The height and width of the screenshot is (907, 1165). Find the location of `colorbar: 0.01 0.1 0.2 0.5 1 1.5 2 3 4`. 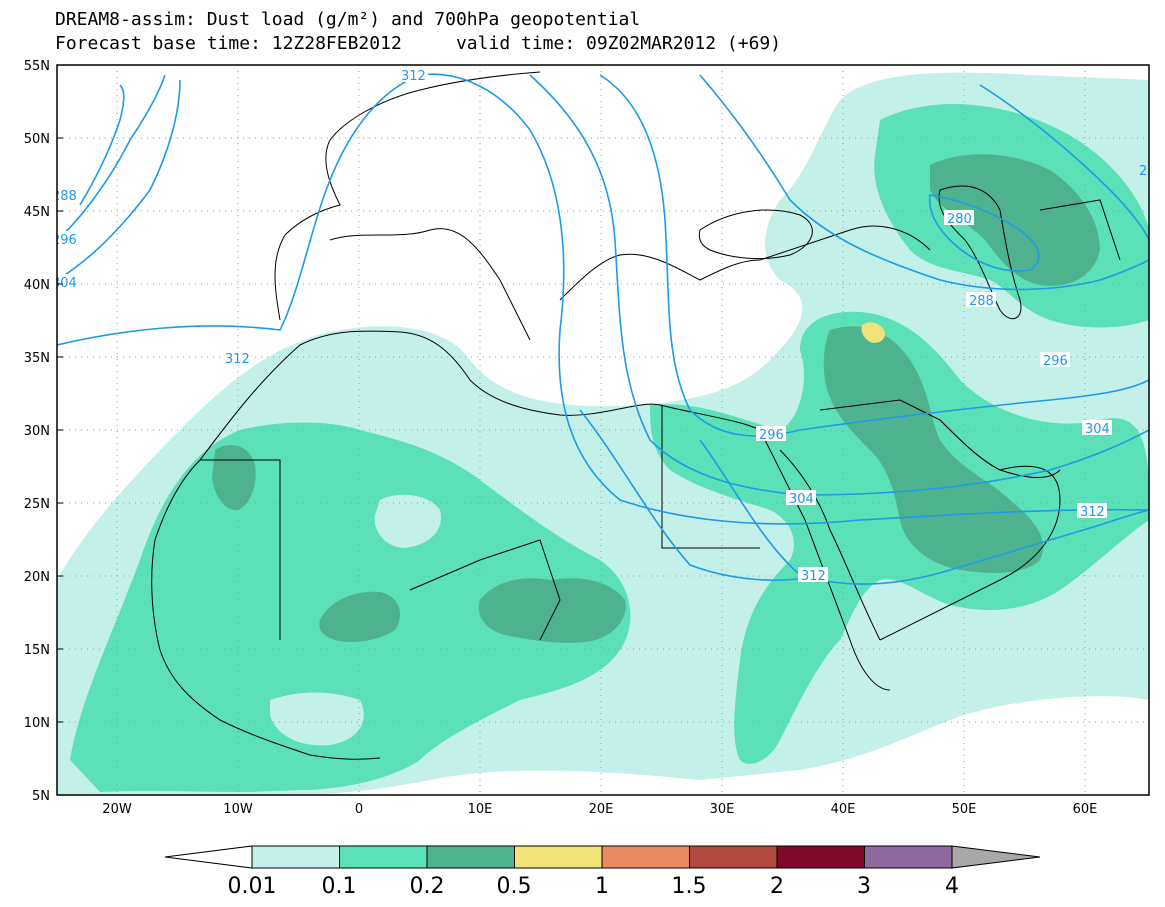

colorbar: 0.01 0.1 0.2 0.5 1 1.5 2 3 4 is located at coordinates (602, 872).